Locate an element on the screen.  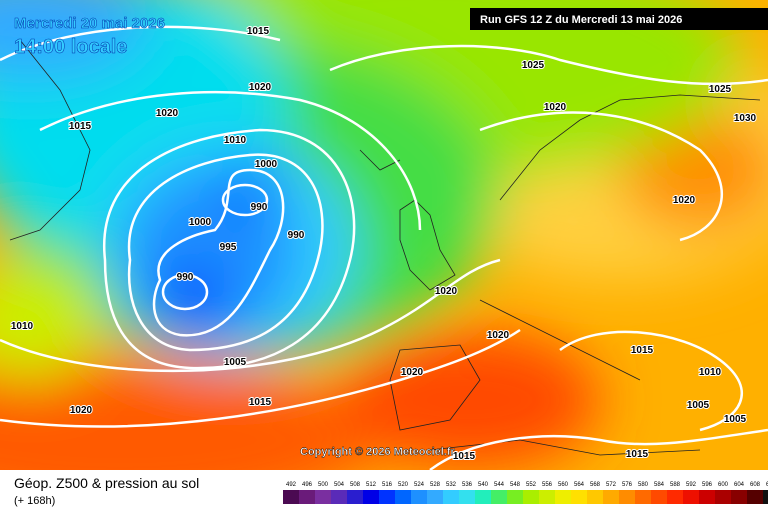
scale-label: 608 is located at coordinates (755, 485).